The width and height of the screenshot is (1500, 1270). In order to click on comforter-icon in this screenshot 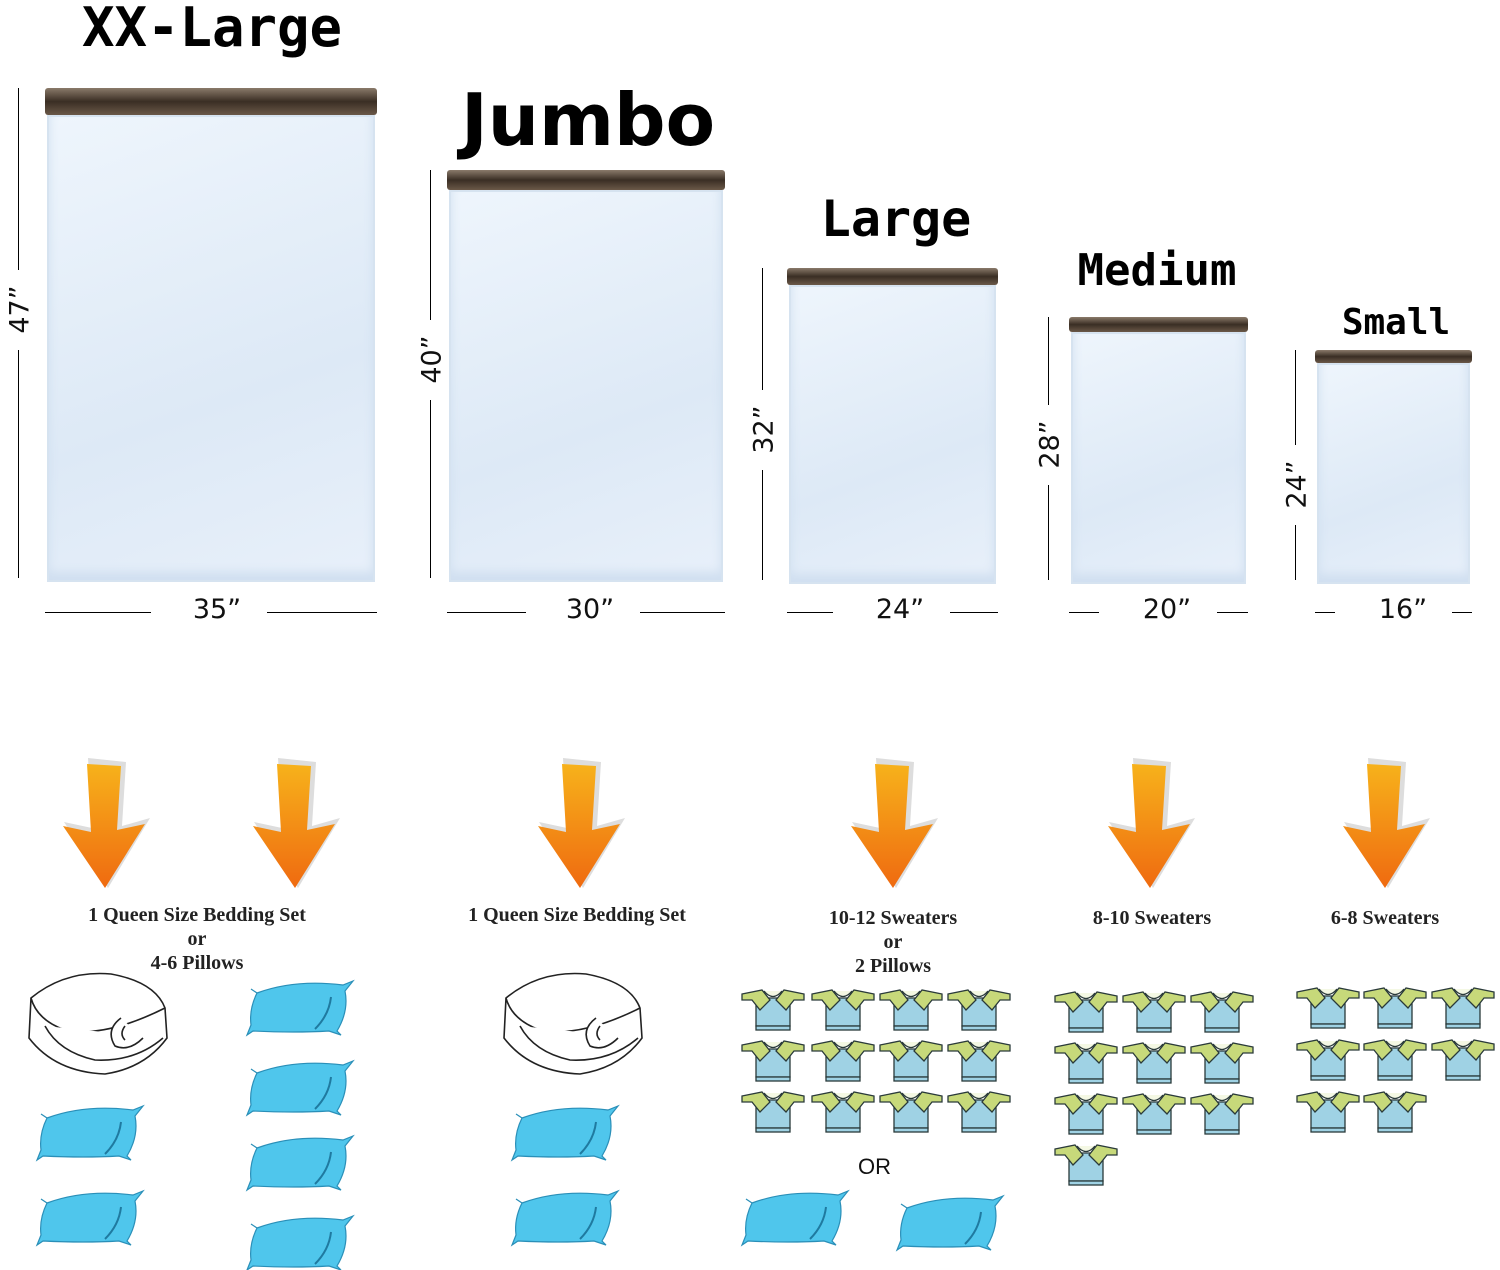, I will do `click(574, 1025)`.